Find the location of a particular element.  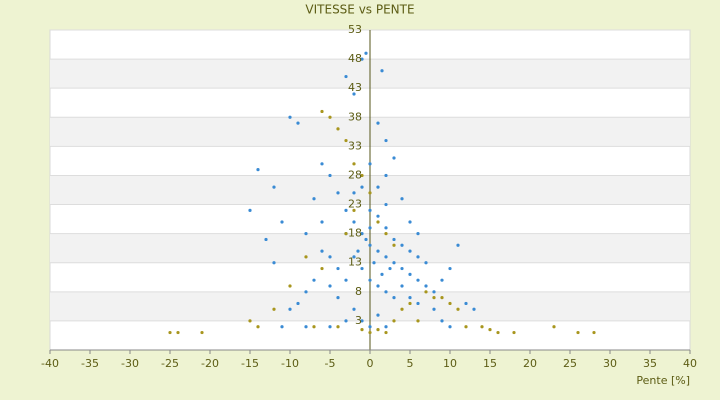

x-tick-label: 15 is located at coordinates (490, 363).